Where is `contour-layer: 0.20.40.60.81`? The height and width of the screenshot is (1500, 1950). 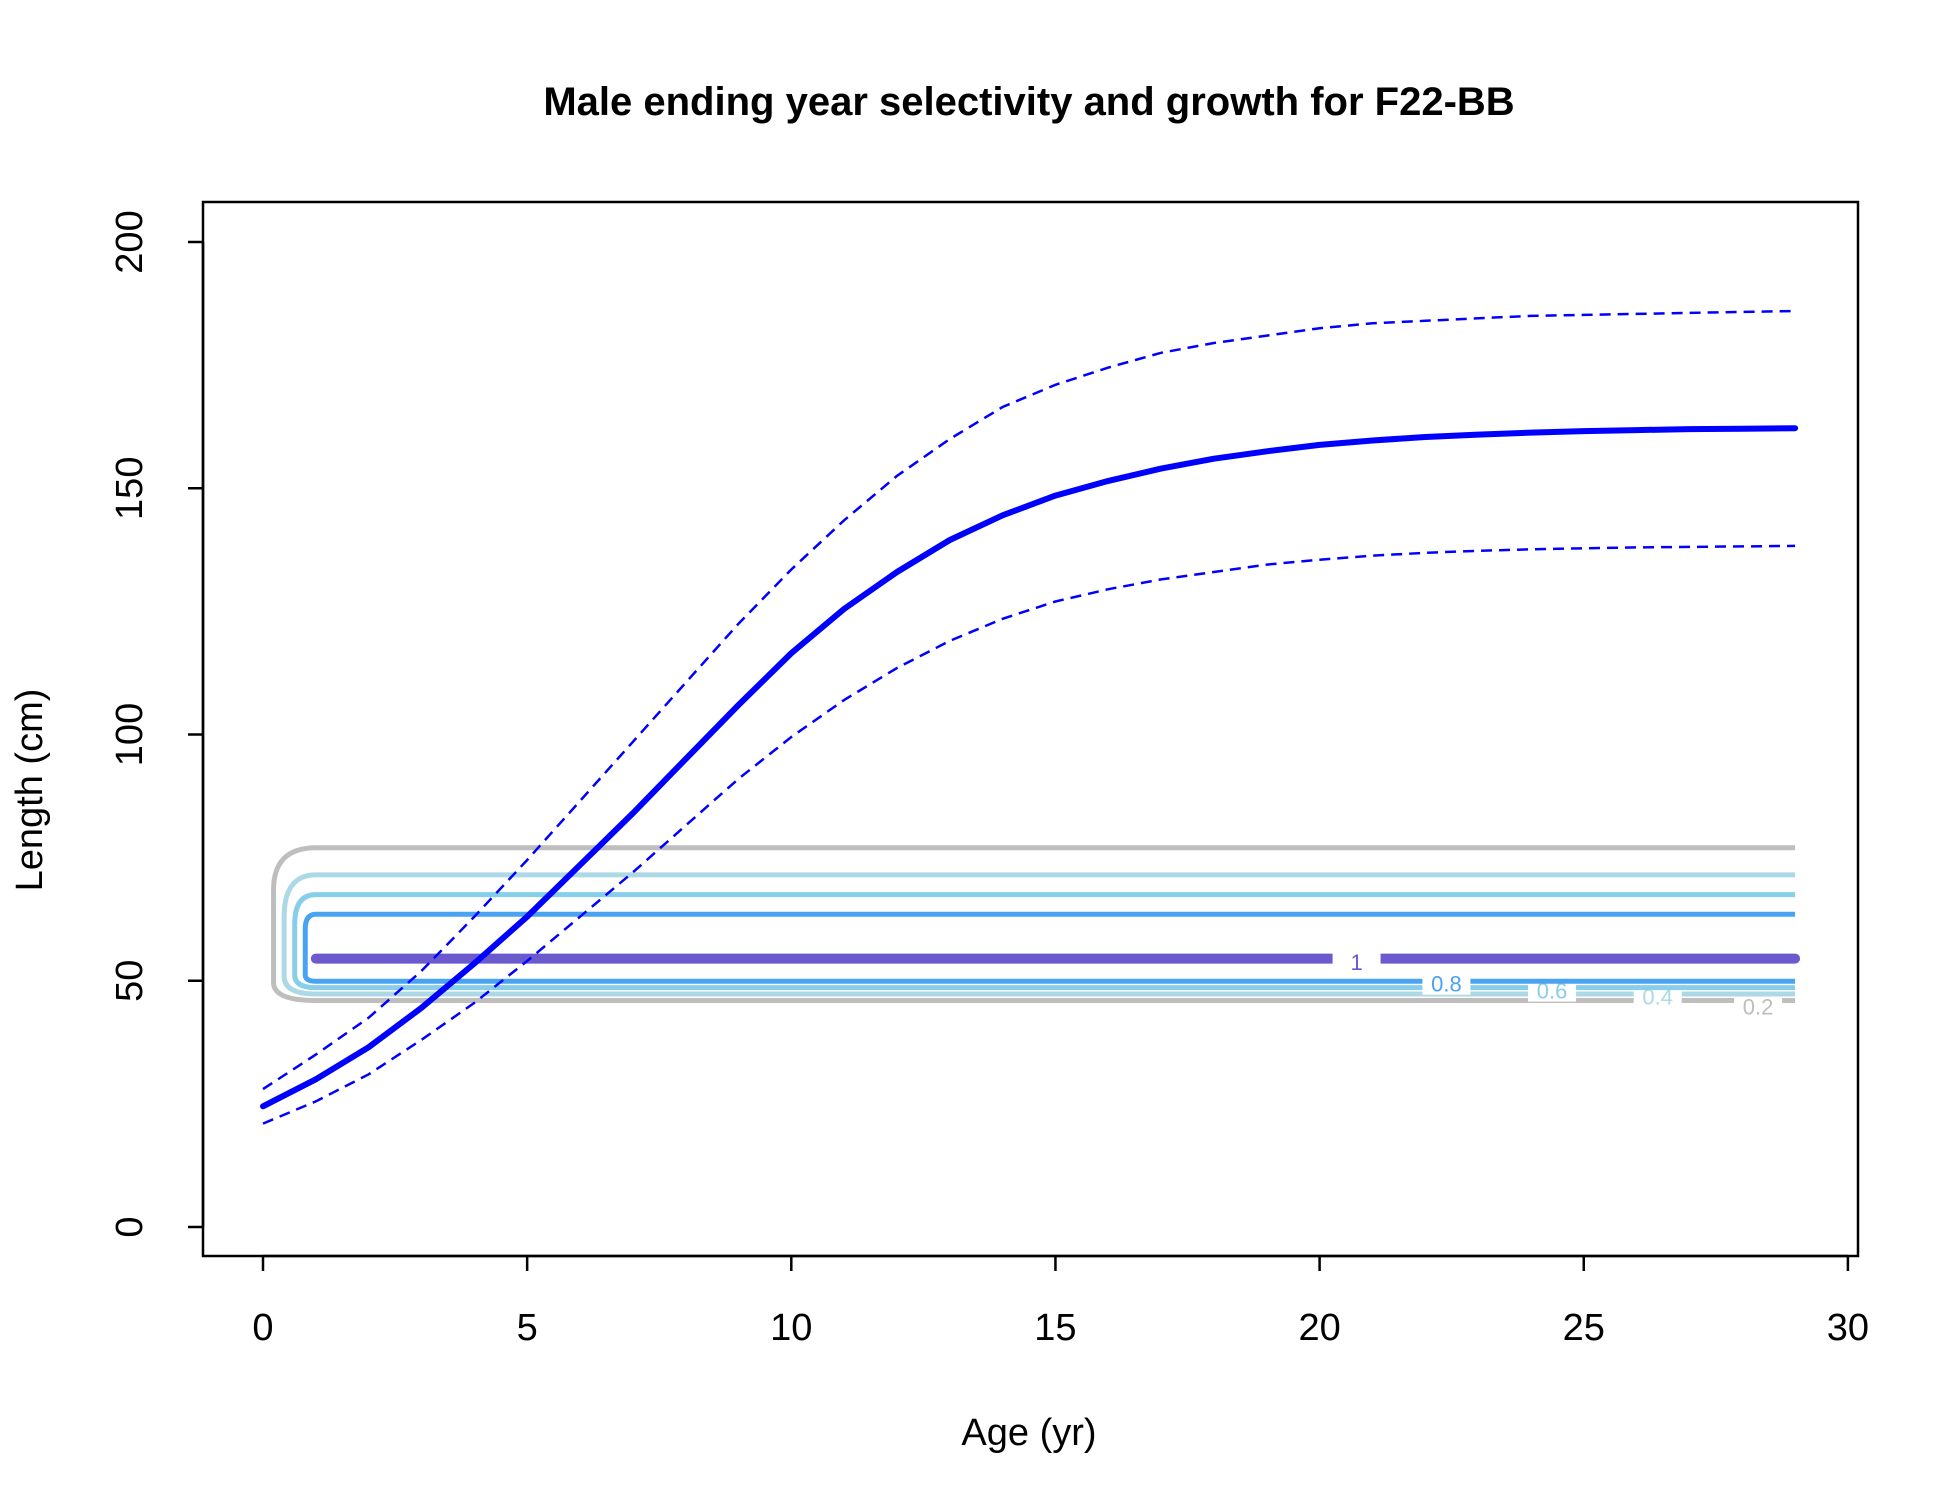 contour-layer: 0.20.40.60.81 is located at coordinates (1036, 932).